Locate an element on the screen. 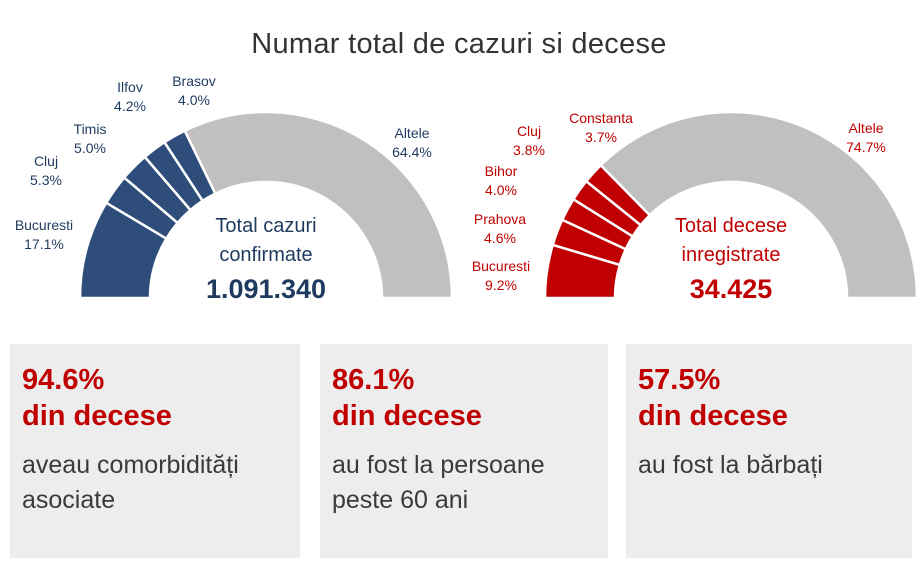  deaths-center-label-2: inregistrate is located at coordinates (731, 255).